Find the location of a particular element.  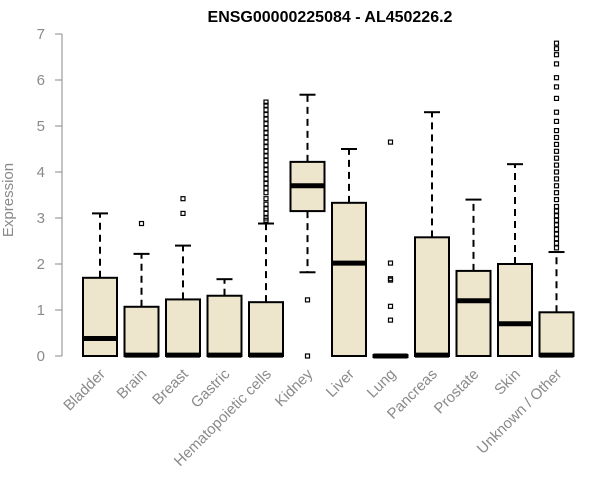

x-category-label: Bladder is located at coordinates (84, 390).